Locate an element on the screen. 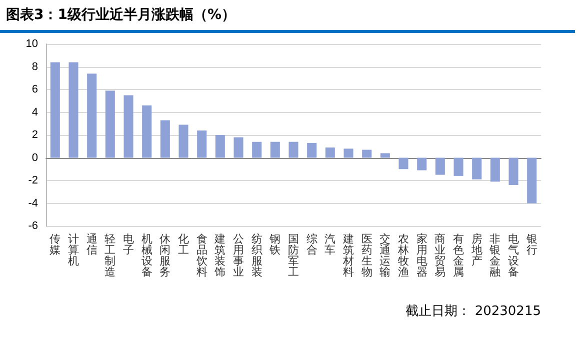  x-tick-label: 机械设备 is located at coordinates (146, 256).